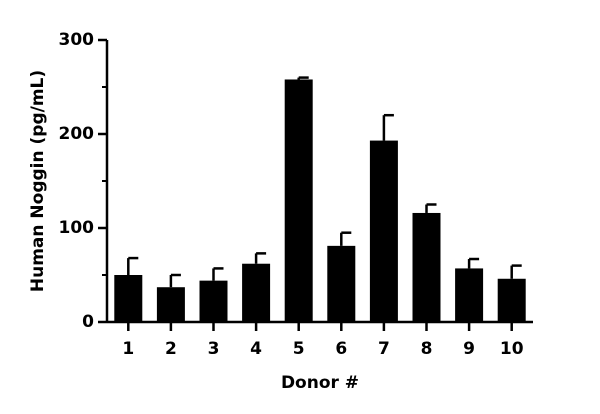 This screenshot has height=414, width=600. What do you see at coordinates (38, 181) in the screenshot?
I see `y-axis-label: Human Noggin (pg/mL)` at bounding box center [38, 181].